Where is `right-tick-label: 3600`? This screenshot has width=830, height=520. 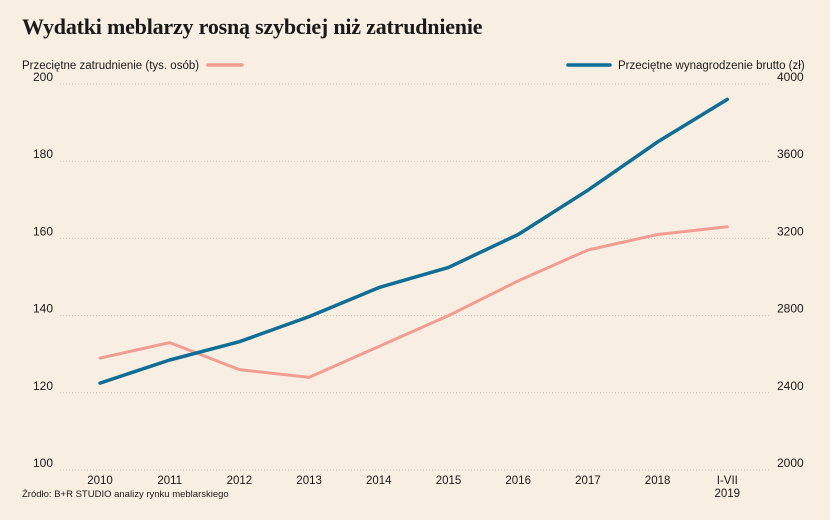 right-tick-label: 3600 is located at coordinates (790, 154).